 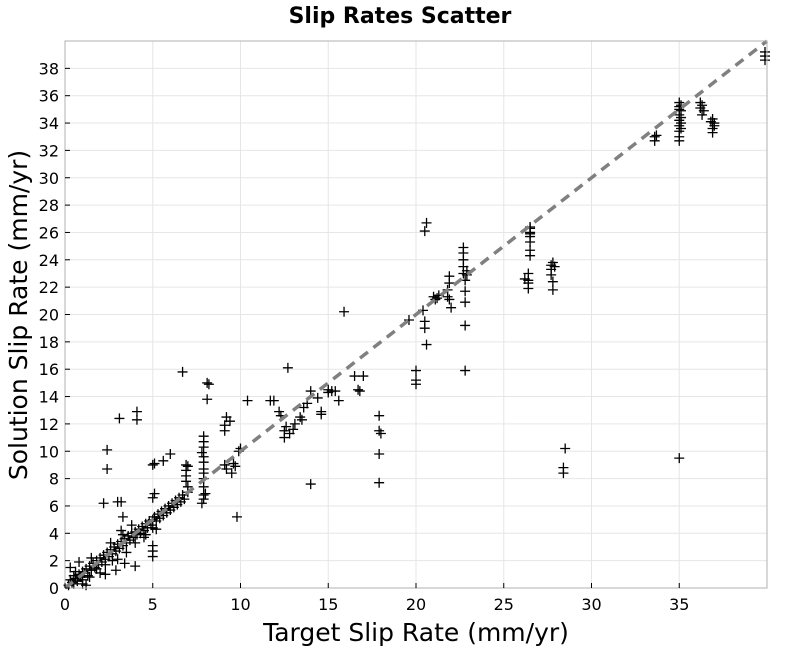 I want to click on chart-title: Slip Rates Scatter, so click(x=400, y=16).